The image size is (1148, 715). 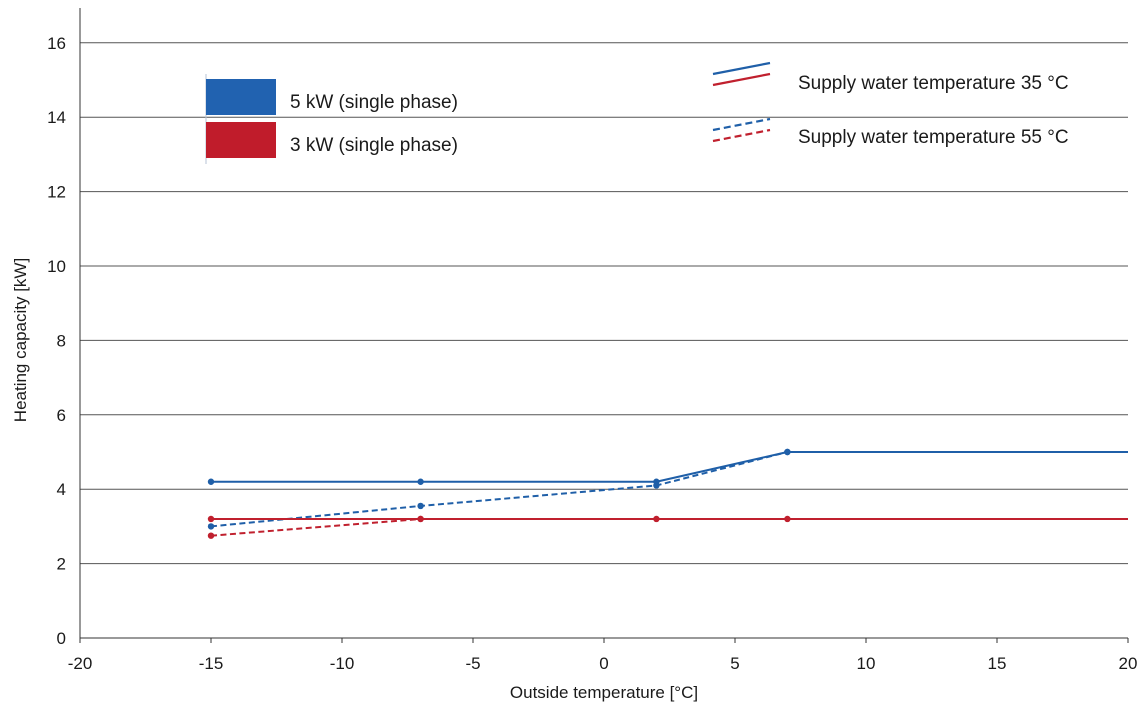 What do you see at coordinates (61, 415) in the screenshot?
I see `y-tick-label: 6` at bounding box center [61, 415].